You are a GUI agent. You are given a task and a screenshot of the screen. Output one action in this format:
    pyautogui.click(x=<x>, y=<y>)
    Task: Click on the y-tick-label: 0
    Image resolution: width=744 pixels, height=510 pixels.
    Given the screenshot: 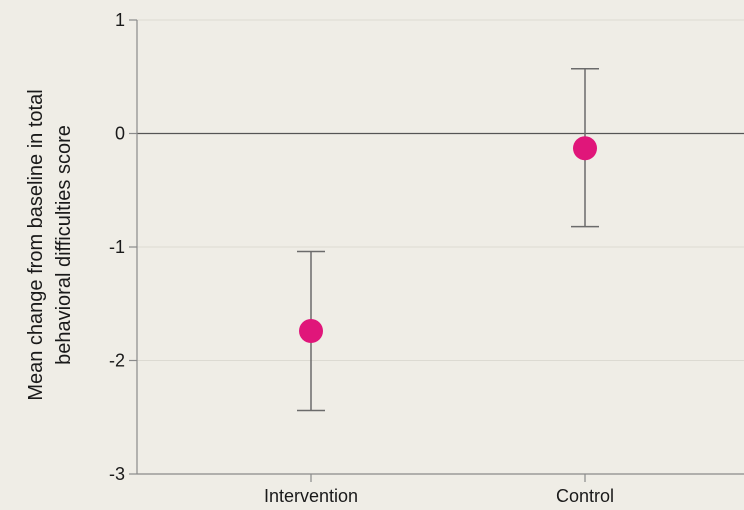 What is the action you would take?
    pyautogui.click(x=120, y=134)
    